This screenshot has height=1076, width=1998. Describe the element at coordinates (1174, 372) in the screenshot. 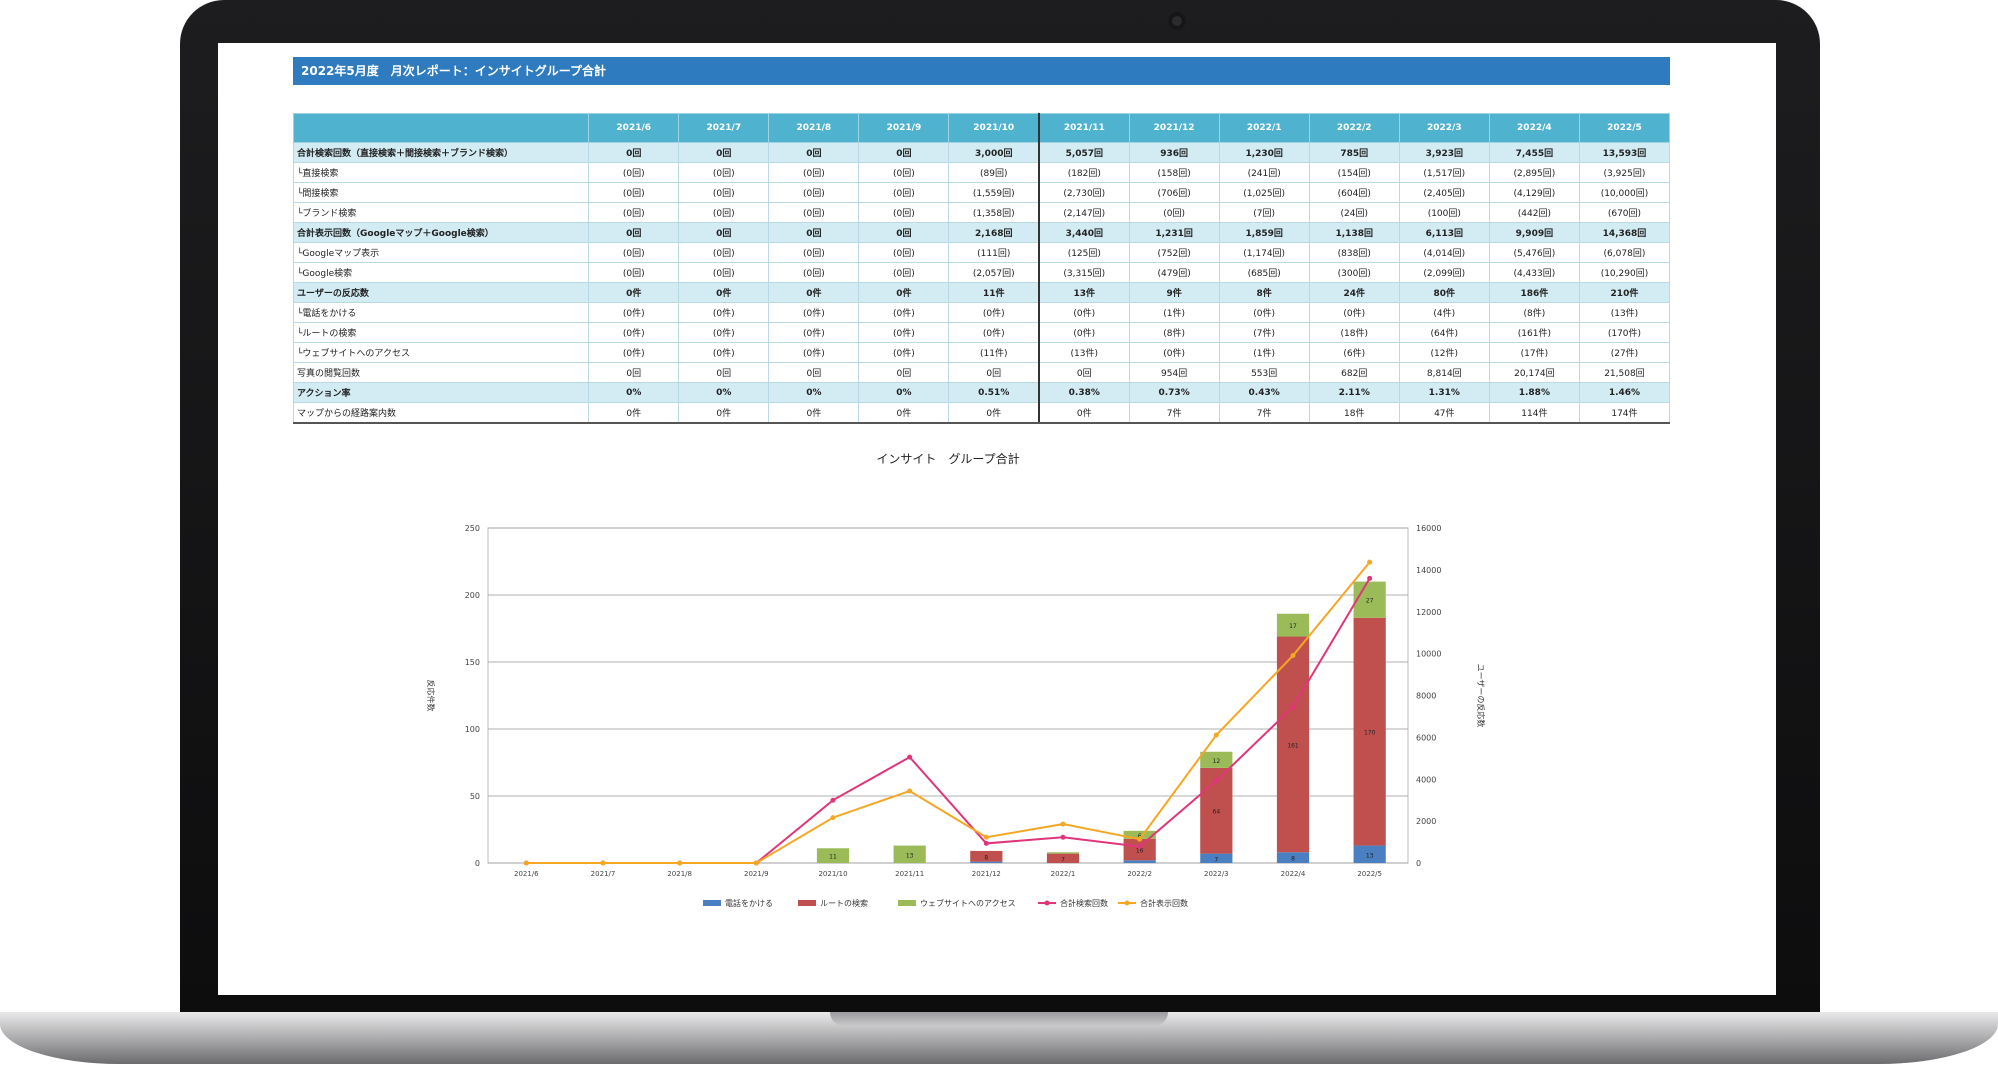

I see `table-cell: 954回` at that location.